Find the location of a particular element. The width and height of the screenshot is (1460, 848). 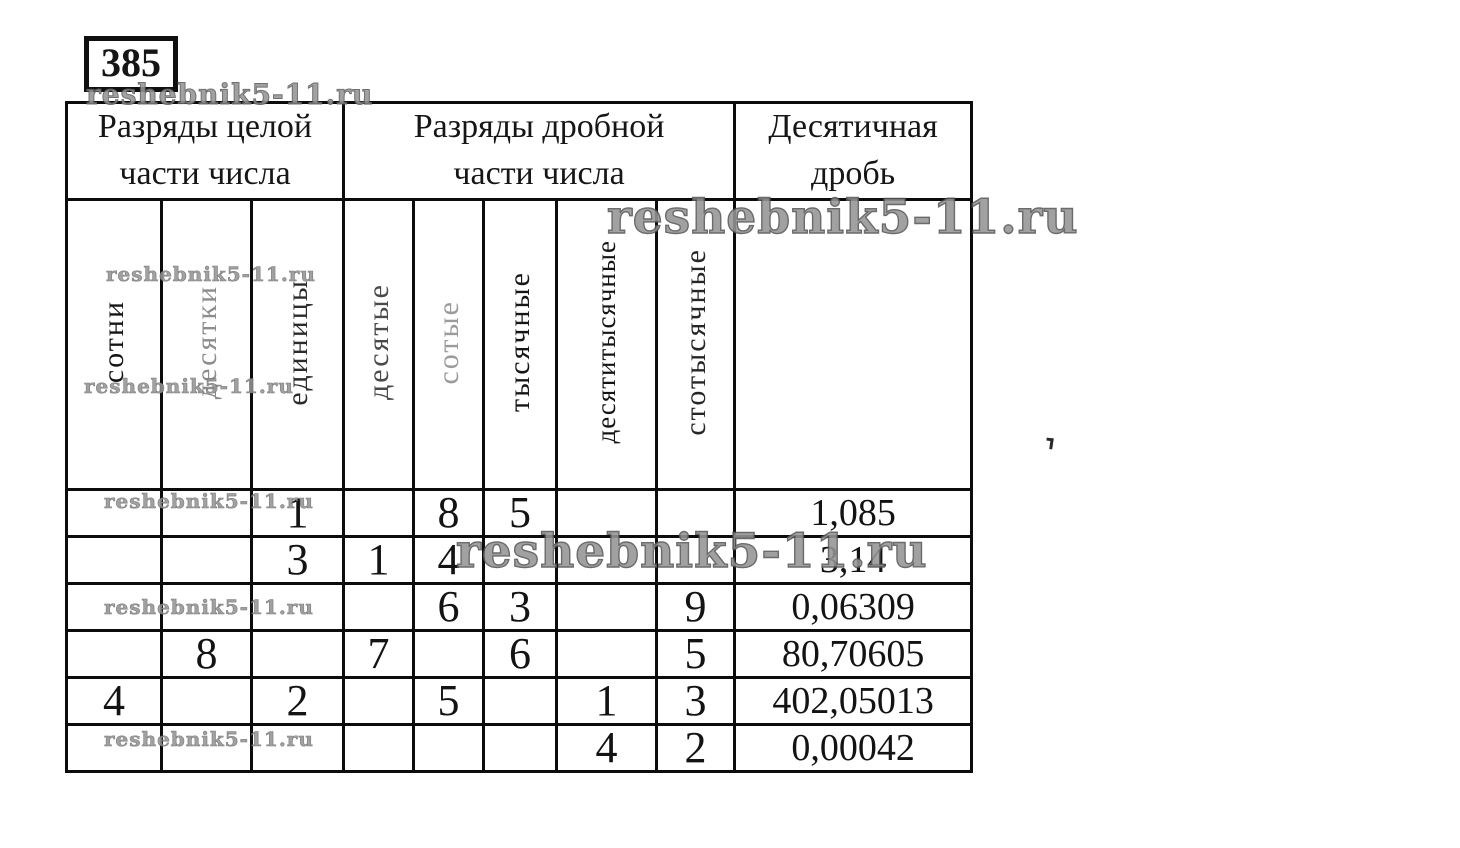

decimal-value-cell: 0,00042 is located at coordinates (853, 747).